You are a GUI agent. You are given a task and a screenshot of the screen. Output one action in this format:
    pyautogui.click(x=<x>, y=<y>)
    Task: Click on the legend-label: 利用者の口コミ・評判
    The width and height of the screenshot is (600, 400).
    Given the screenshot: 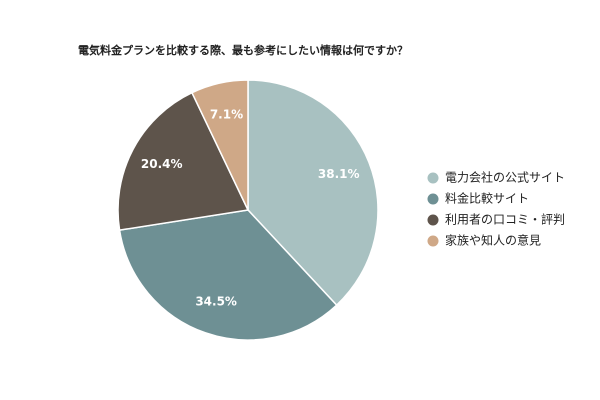 What is the action you would take?
    pyautogui.click(x=505, y=219)
    